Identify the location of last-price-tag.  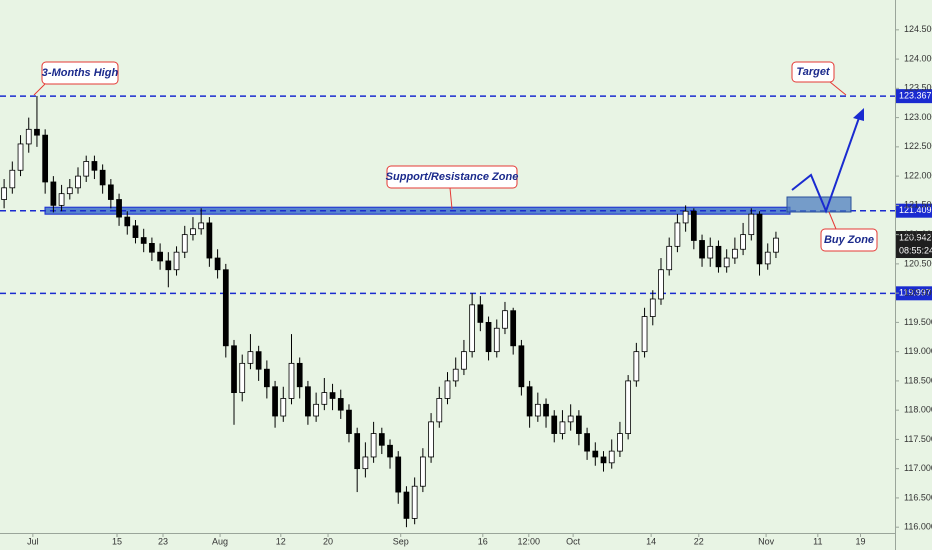
(914, 245).